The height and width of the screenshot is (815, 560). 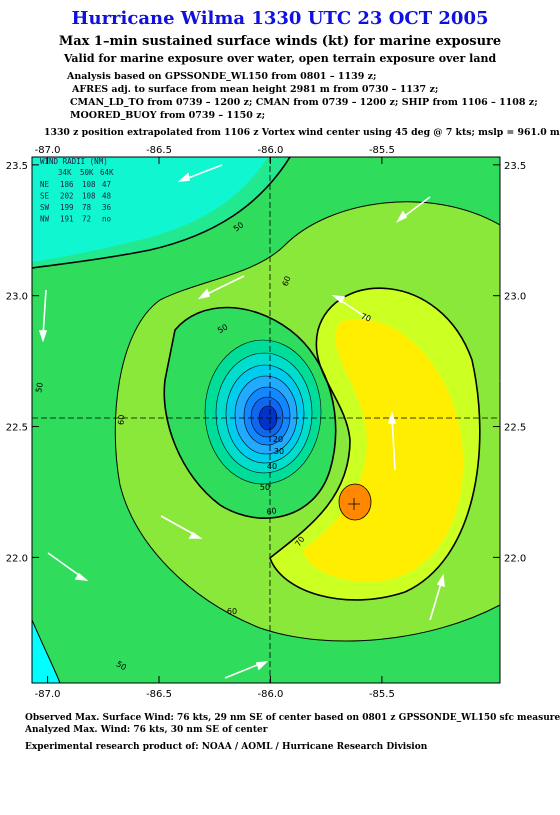 I want to click on radii-cell: no, so click(x=107, y=219).